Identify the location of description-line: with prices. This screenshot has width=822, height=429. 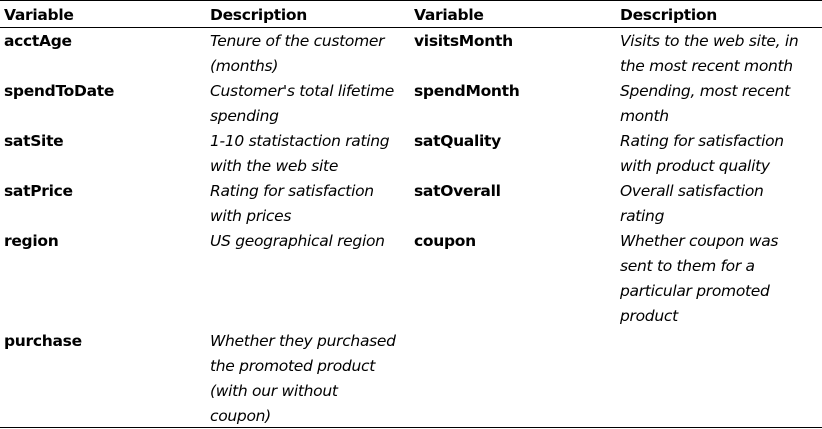
(251, 216).